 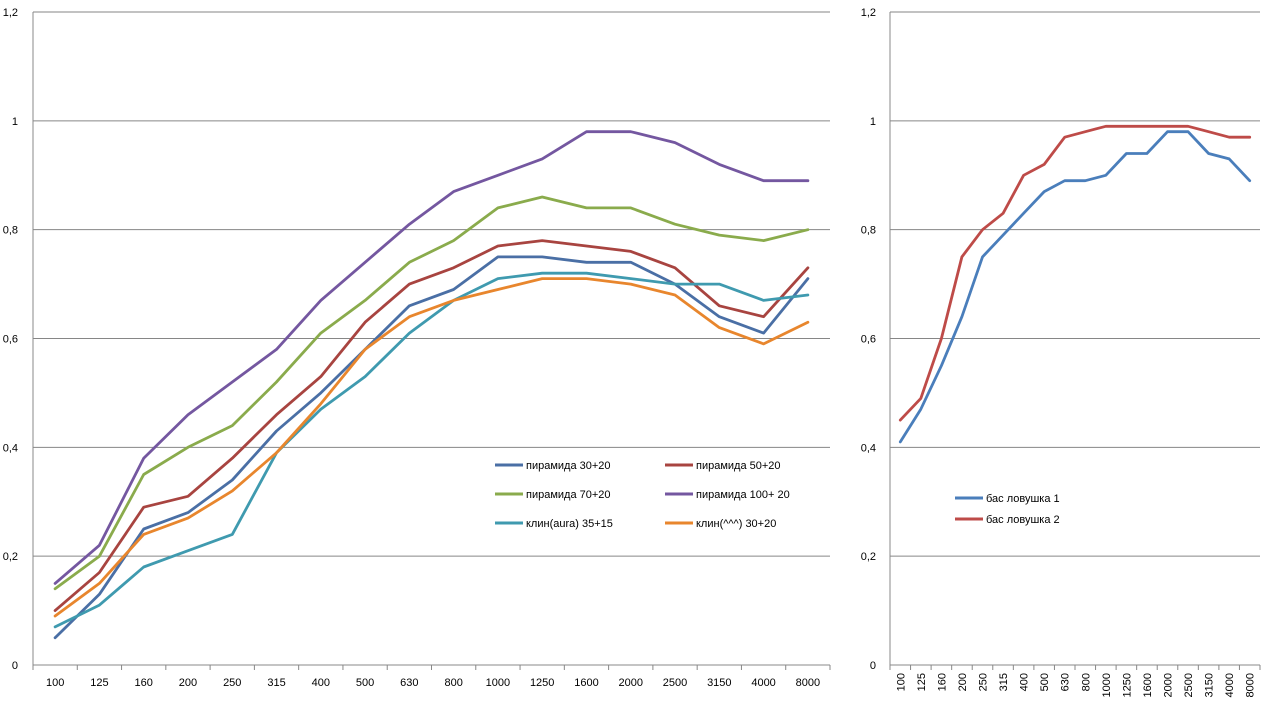 I want to click on legend-label: клин(aura) 35+15, so click(x=569, y=524).